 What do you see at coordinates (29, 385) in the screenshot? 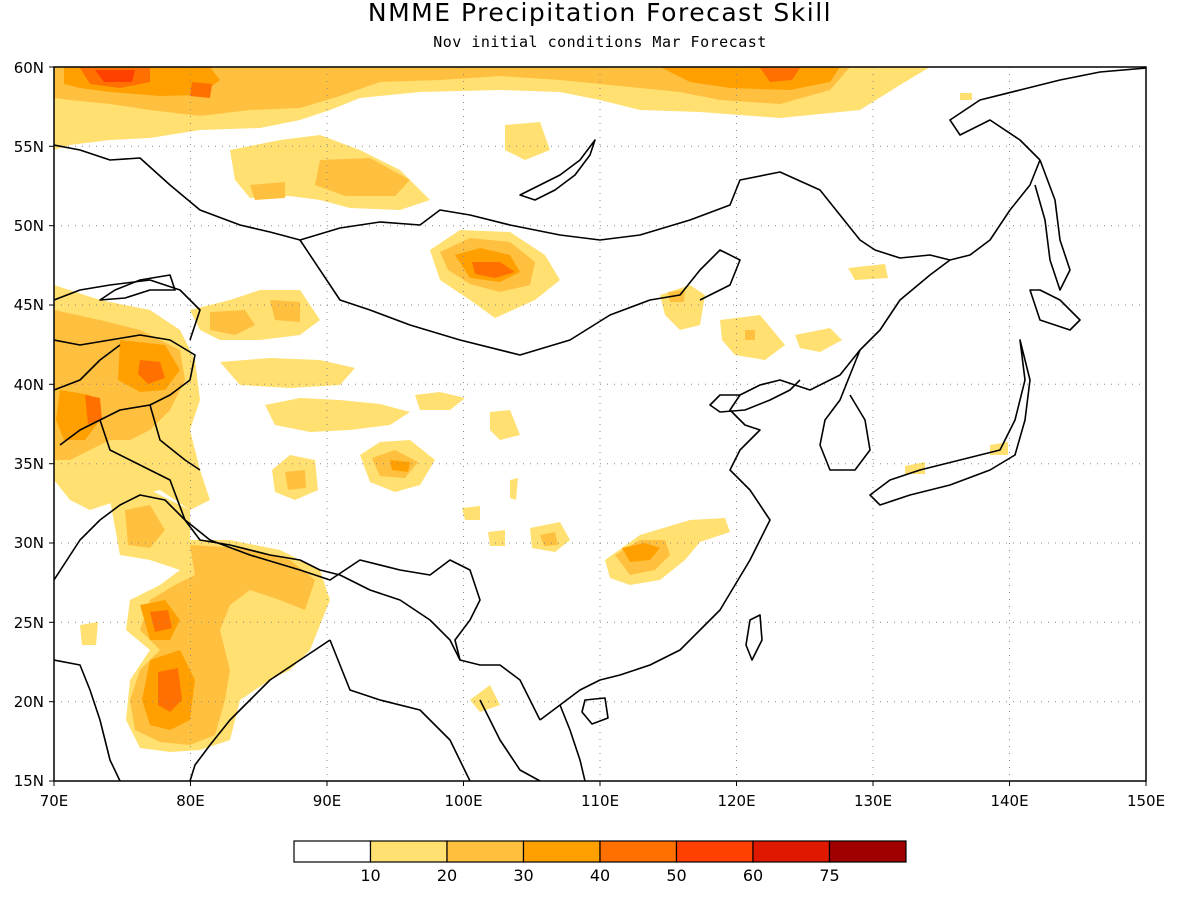
I see `lat-tick-label: 40N` at bounding box center [29, 385].